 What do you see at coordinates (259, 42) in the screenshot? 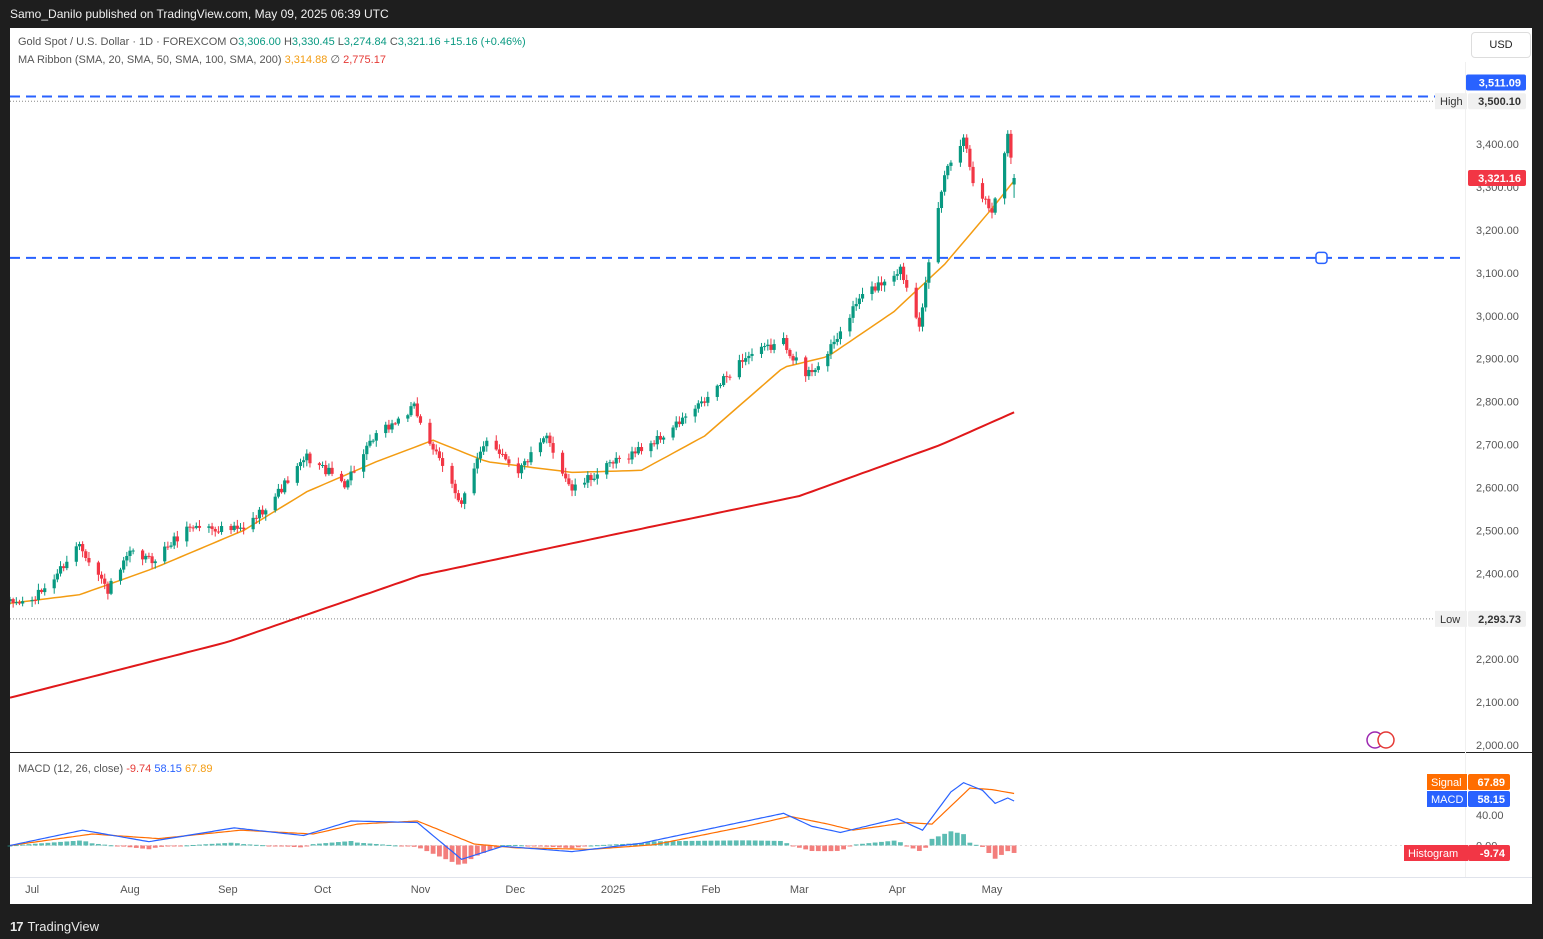
I see `legend-open: 3,306.00` at bounding box center [259, 42].